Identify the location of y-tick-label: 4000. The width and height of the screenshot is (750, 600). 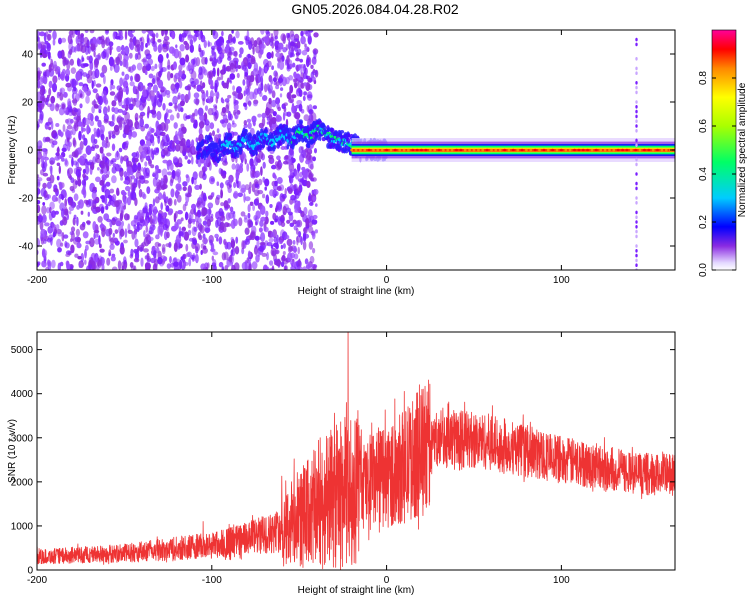
(22, 394).